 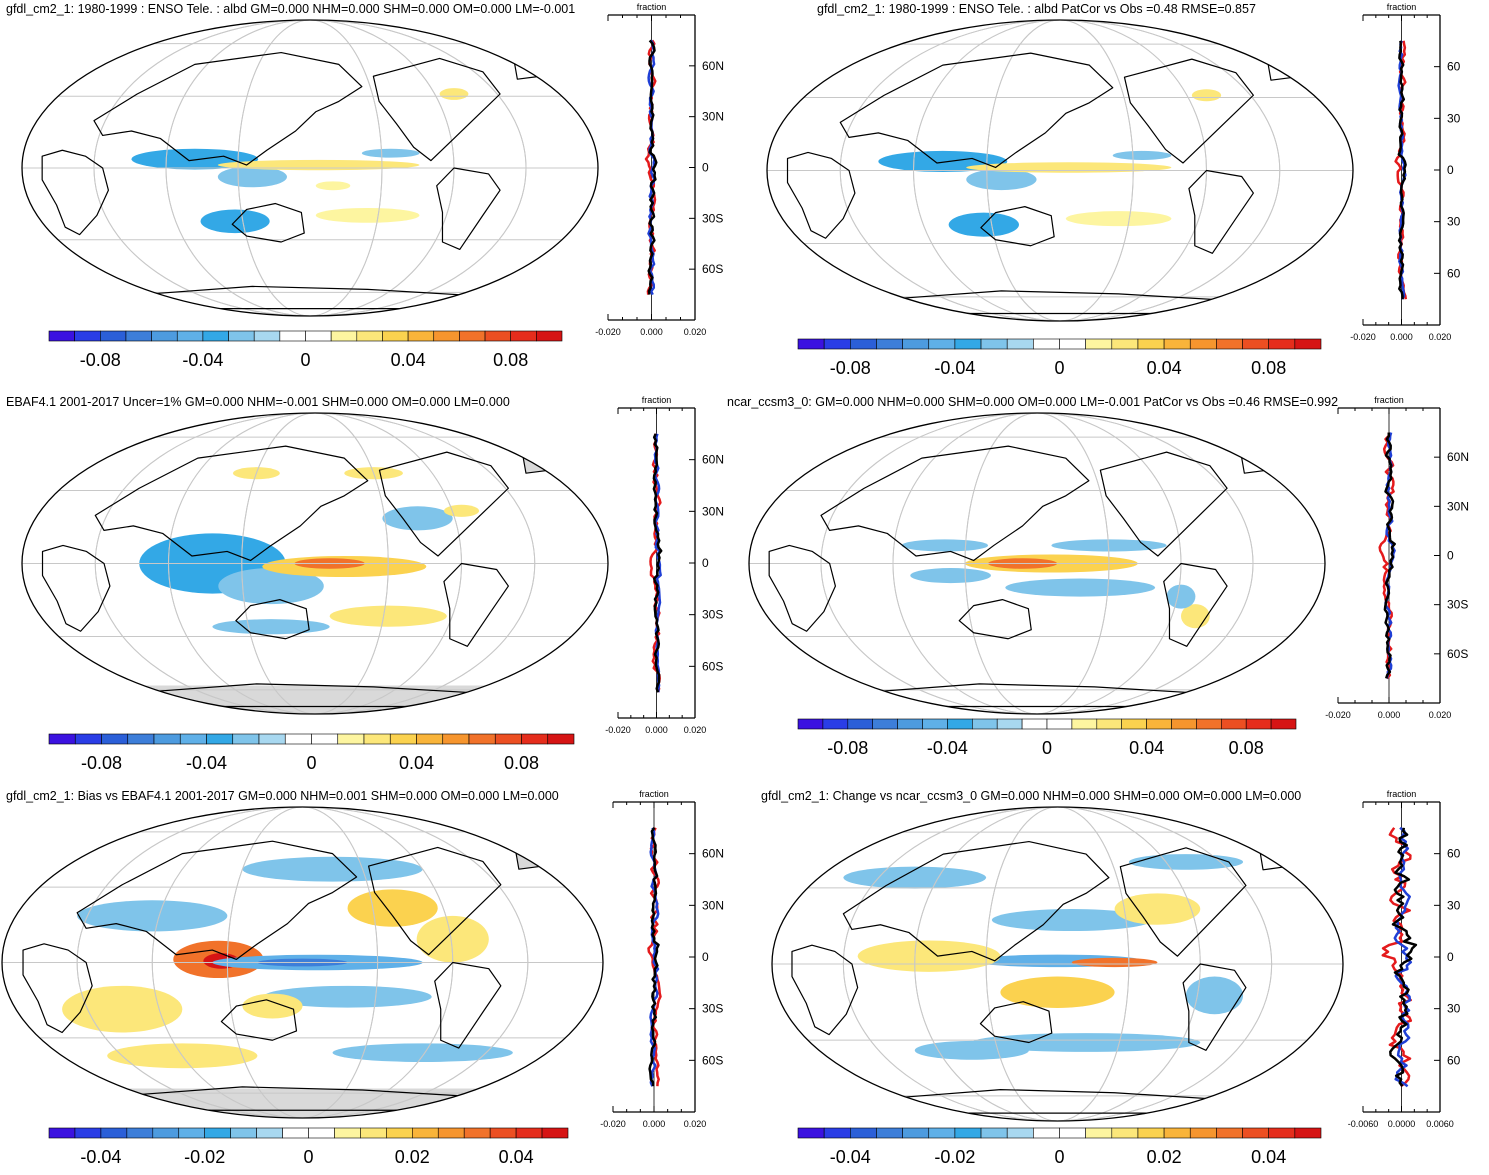 What do you see at coordinates (510, 360) in the screenshot?
I see `colorbar-tick-label: 0.08` at bounding box center [510, 360].